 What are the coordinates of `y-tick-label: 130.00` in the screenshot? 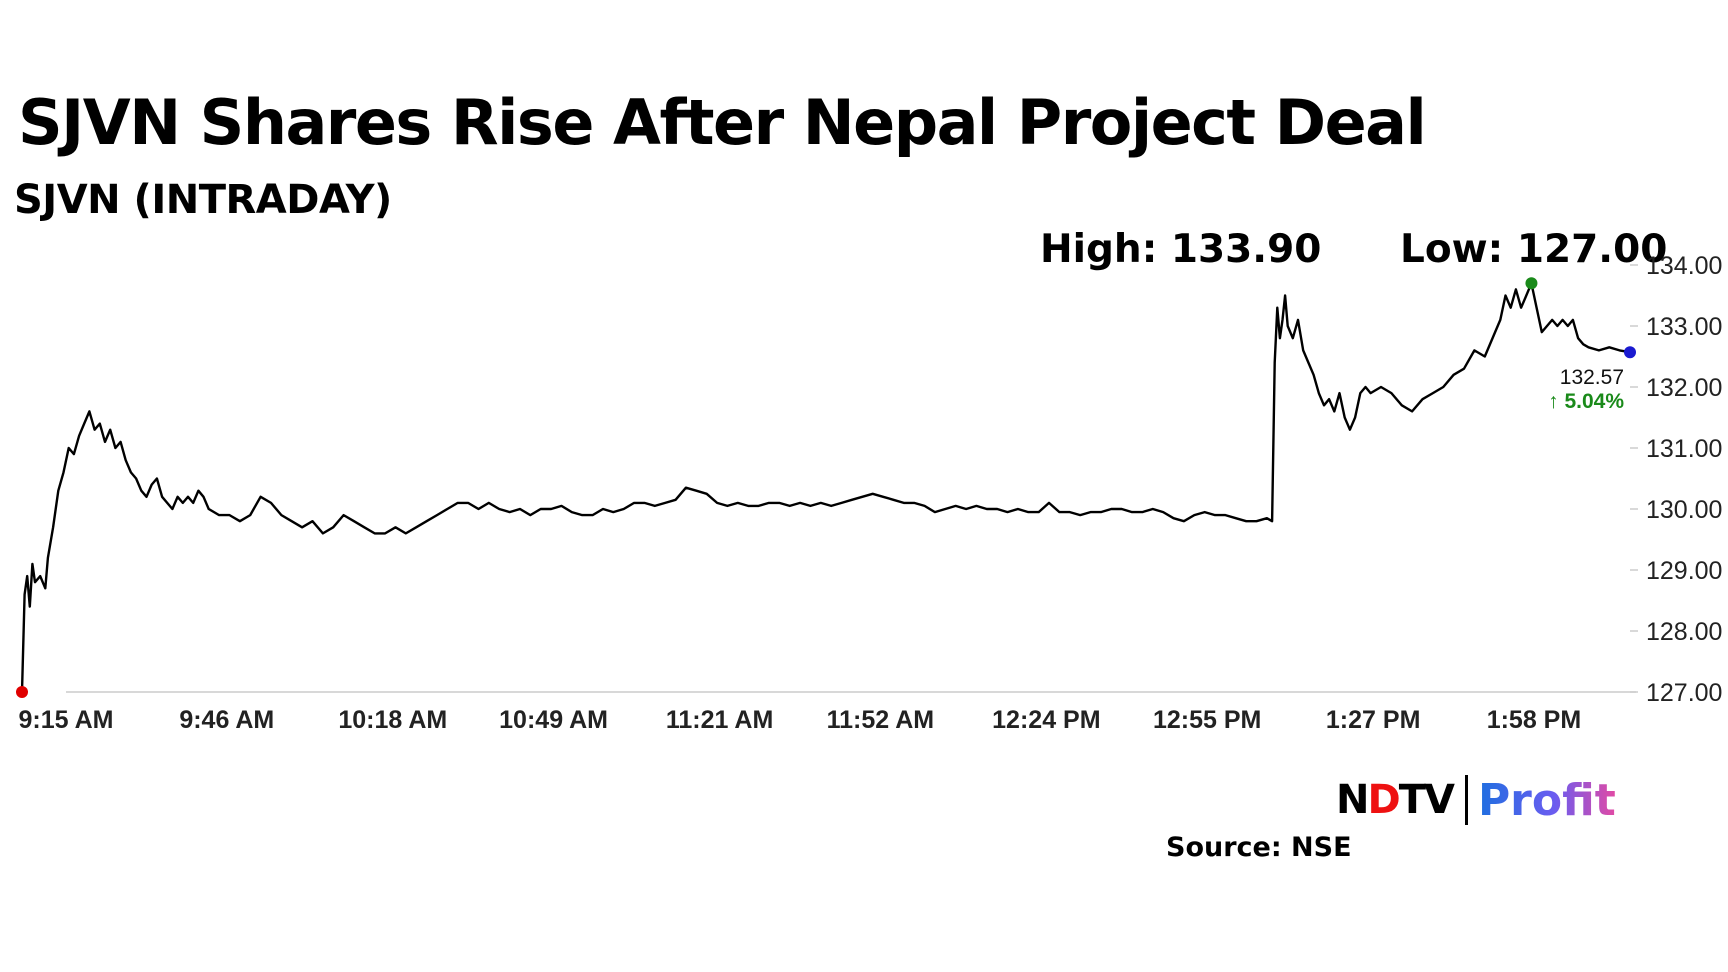 It's located at (1684, 510).